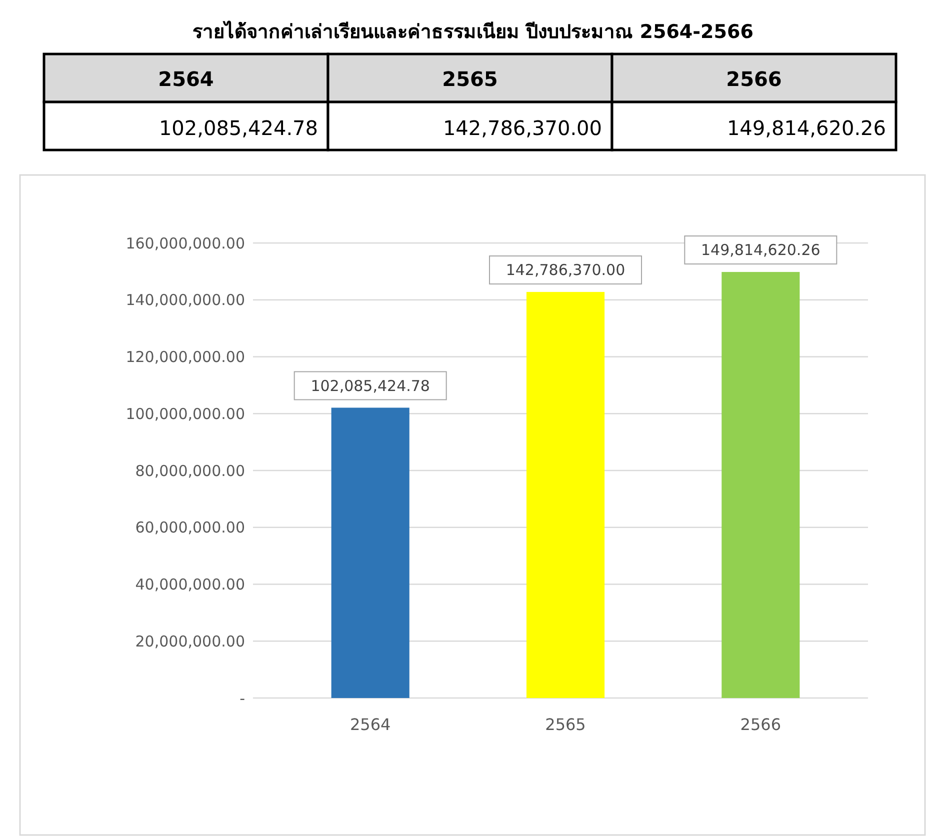 The height and width of the screenshot is (837, 930). I want to click on x-tick-label: 2565, so click(565, 724).